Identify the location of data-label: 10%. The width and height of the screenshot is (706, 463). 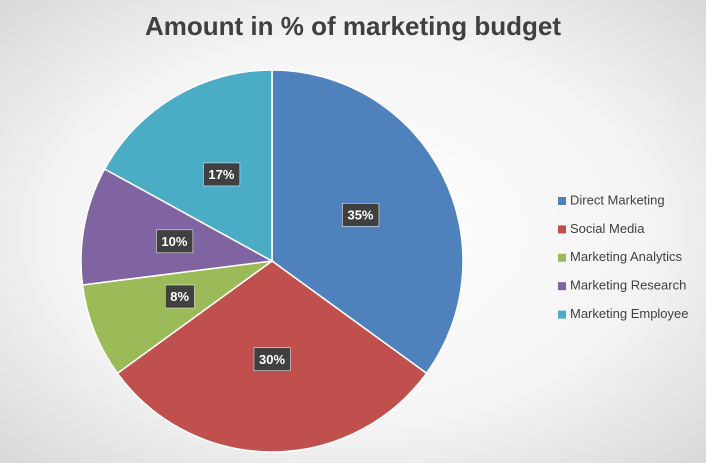
(174, 241).